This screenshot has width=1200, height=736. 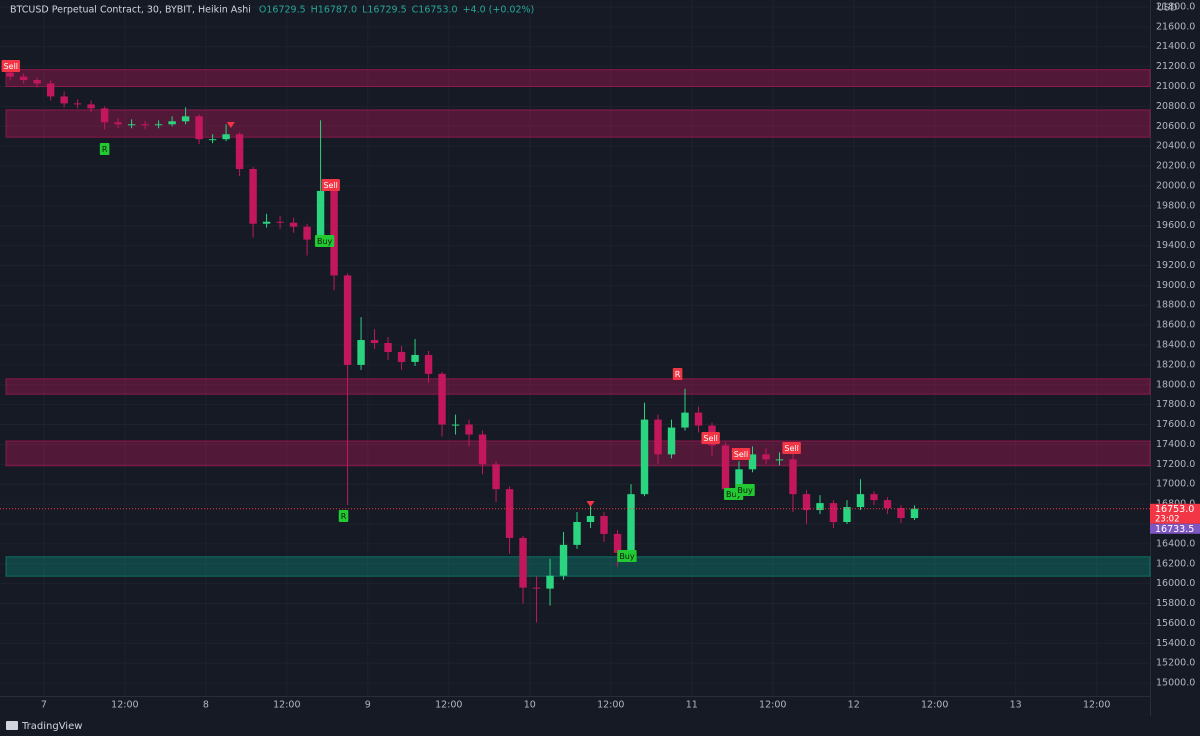 I want to click on y-tick-label: 20600.0, so click(x=1175, y=126).